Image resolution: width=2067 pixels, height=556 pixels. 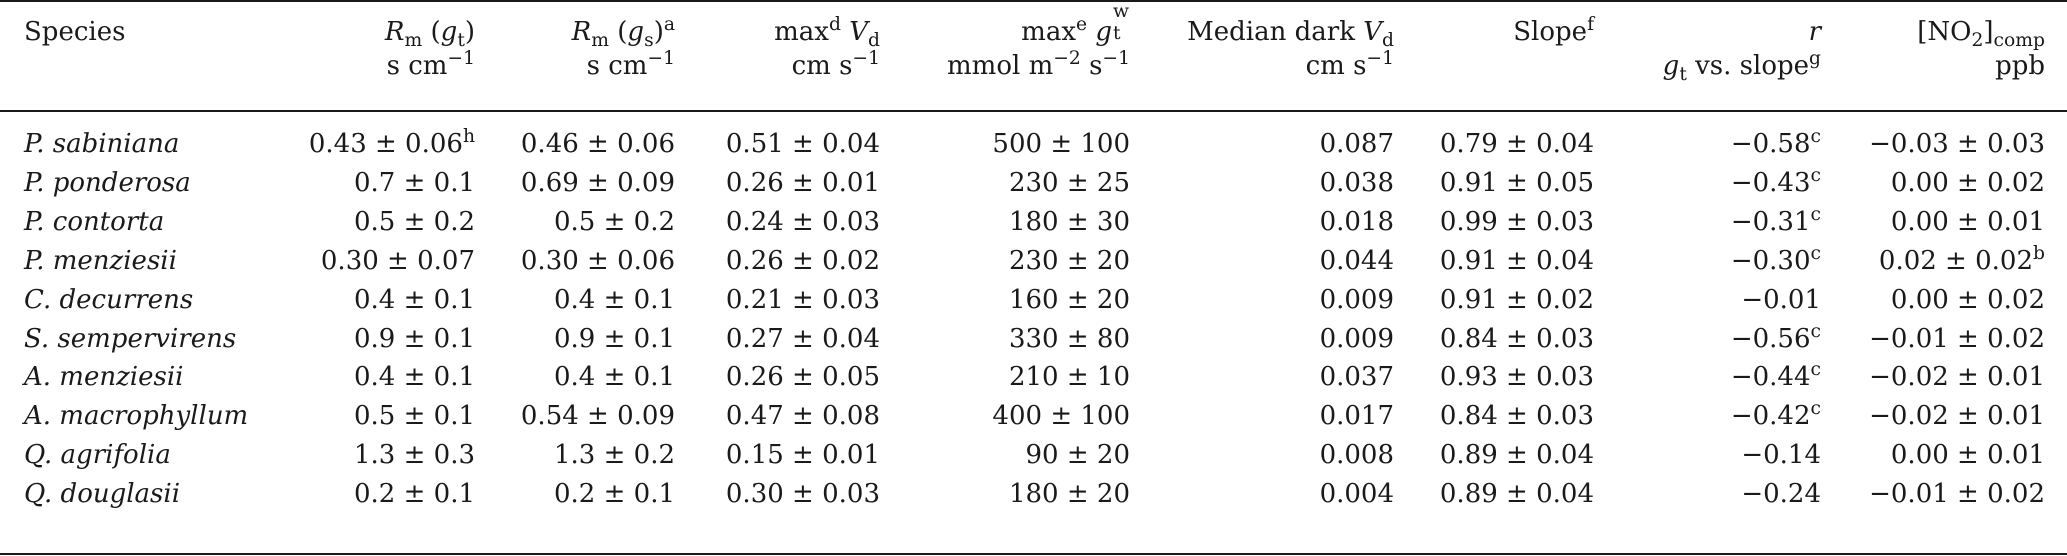 I want to click on cell-species: P. sabiniana, so click(x=102, y=144).